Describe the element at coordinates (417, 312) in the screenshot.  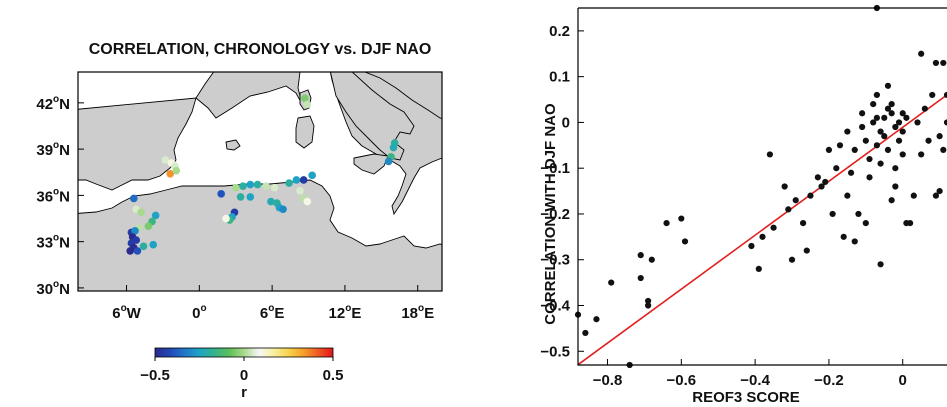
I see `lon-tick-label: 18oE` at that location.